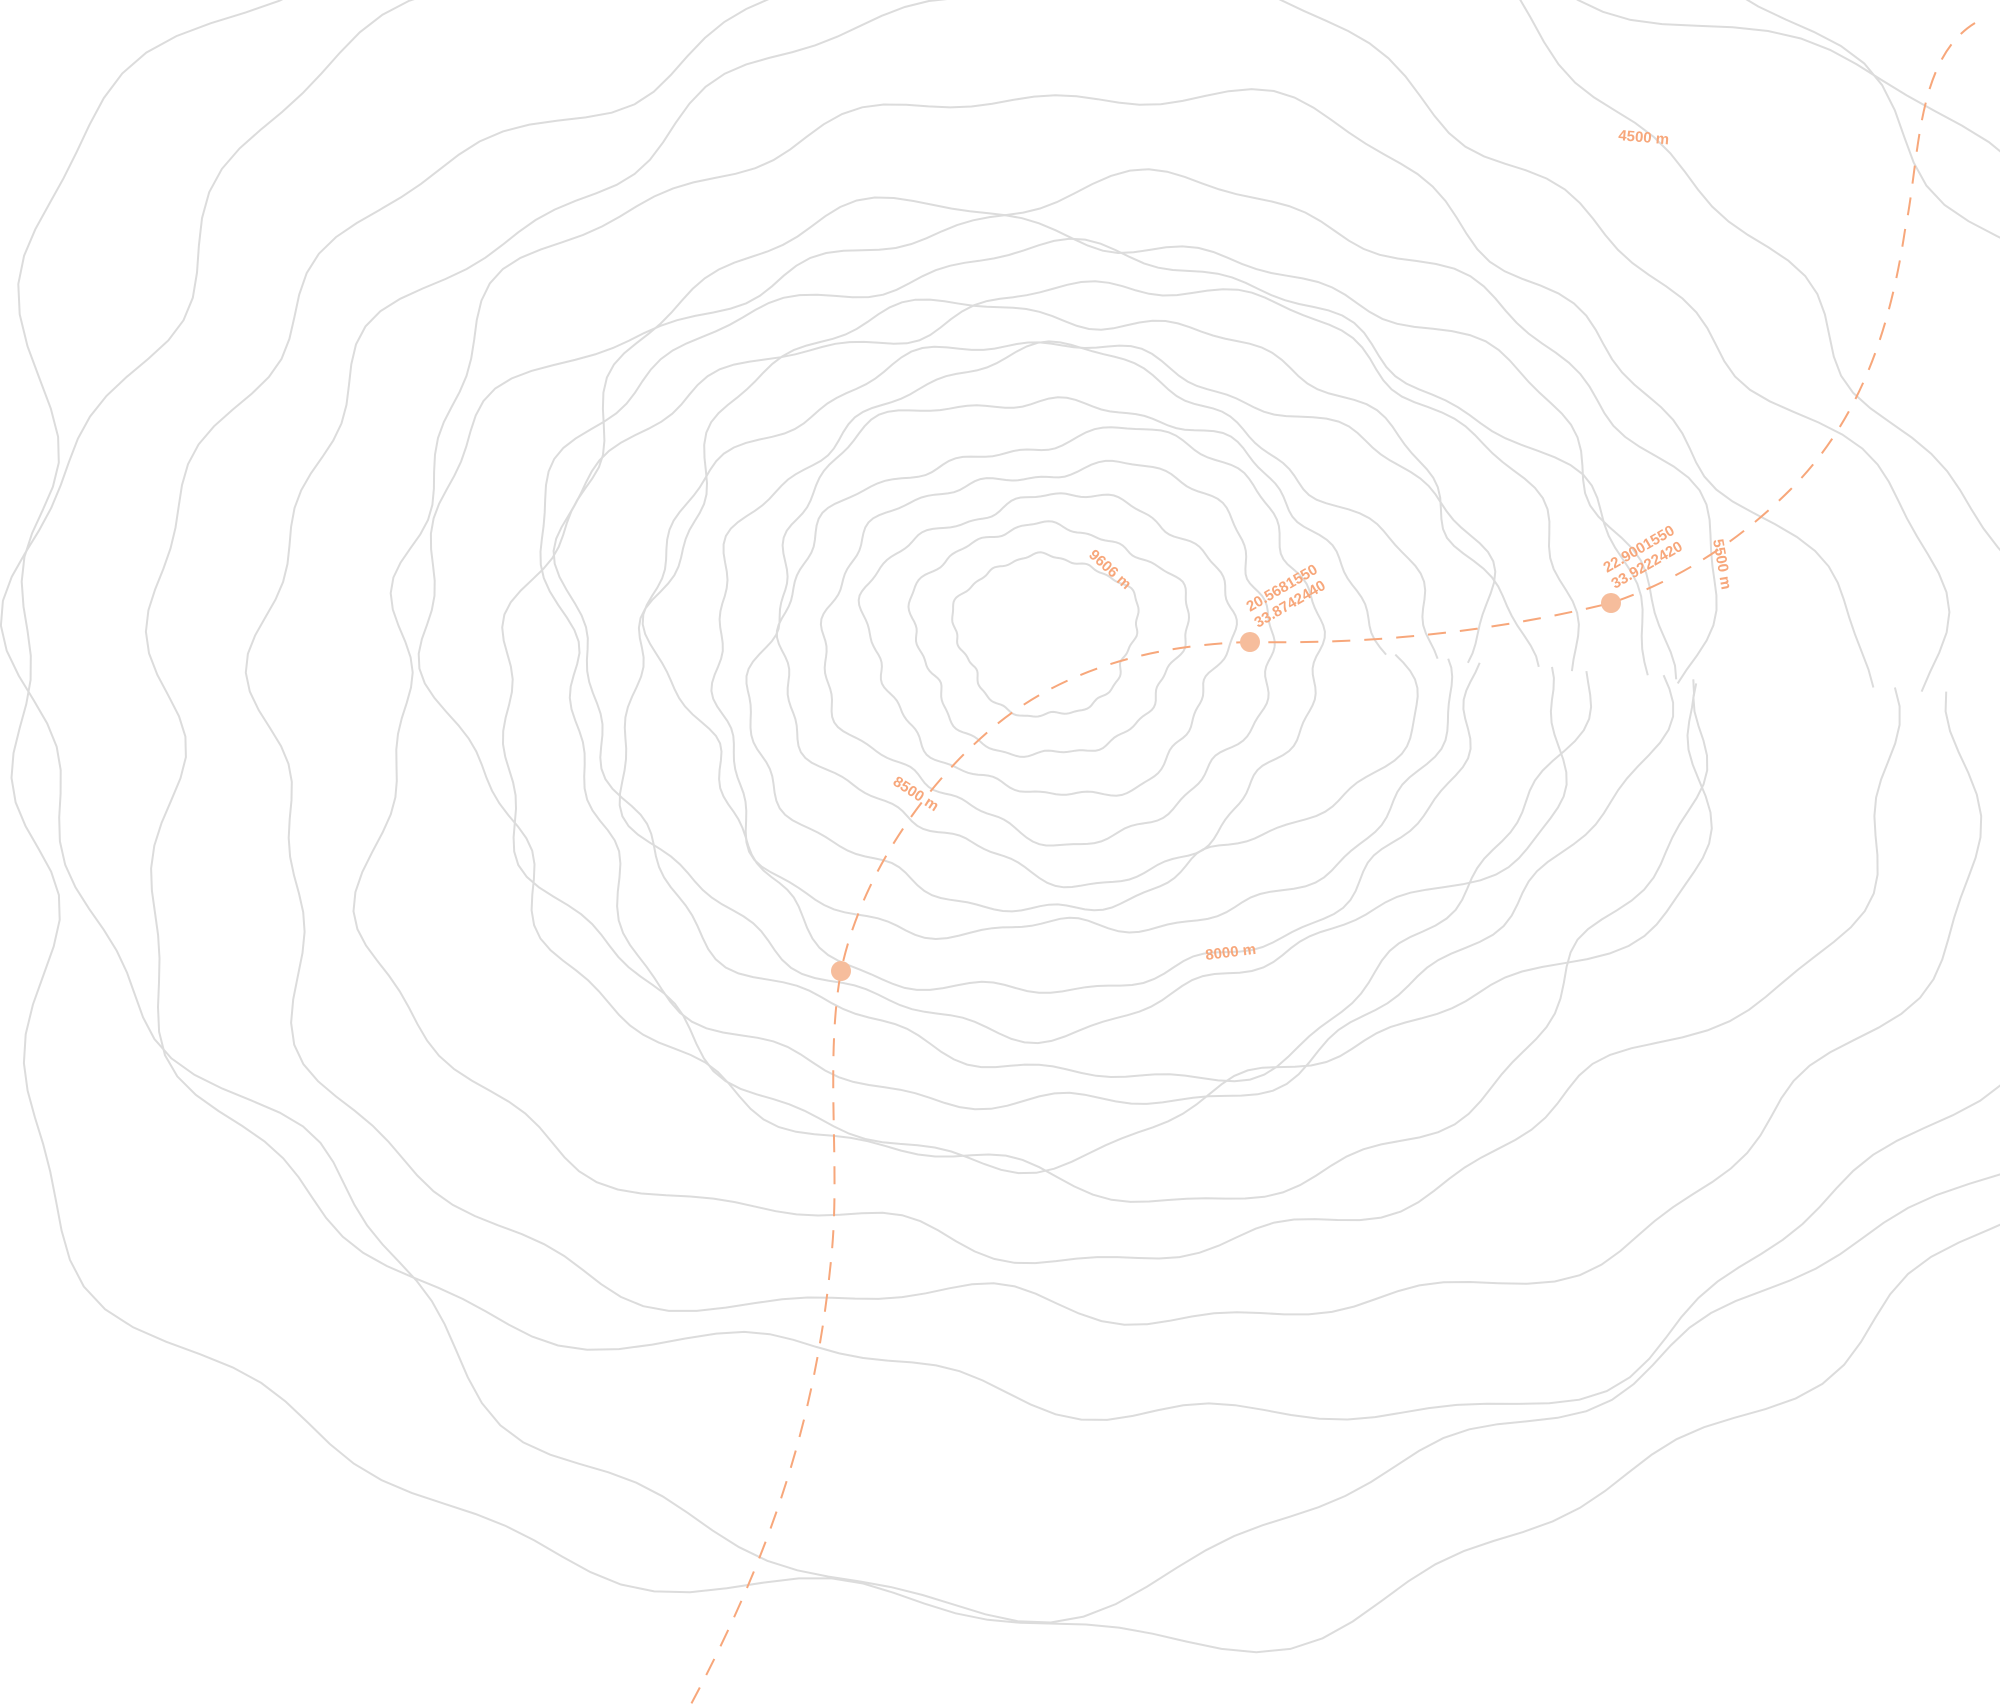  I want to click on elevation-label: 8000 m, so click(1230, 952).